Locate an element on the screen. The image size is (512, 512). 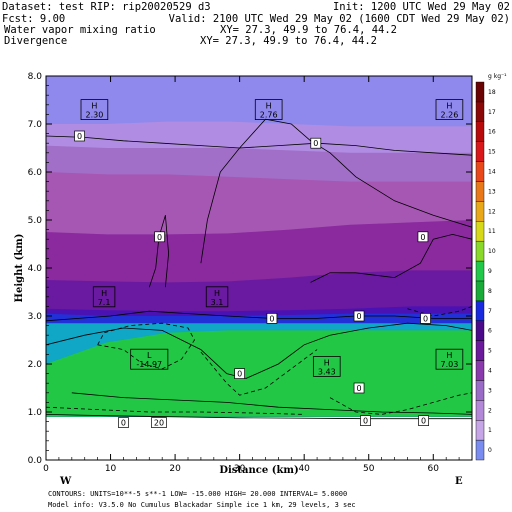
y-tick-label: 3.0 is located at coordinates (35, 317).